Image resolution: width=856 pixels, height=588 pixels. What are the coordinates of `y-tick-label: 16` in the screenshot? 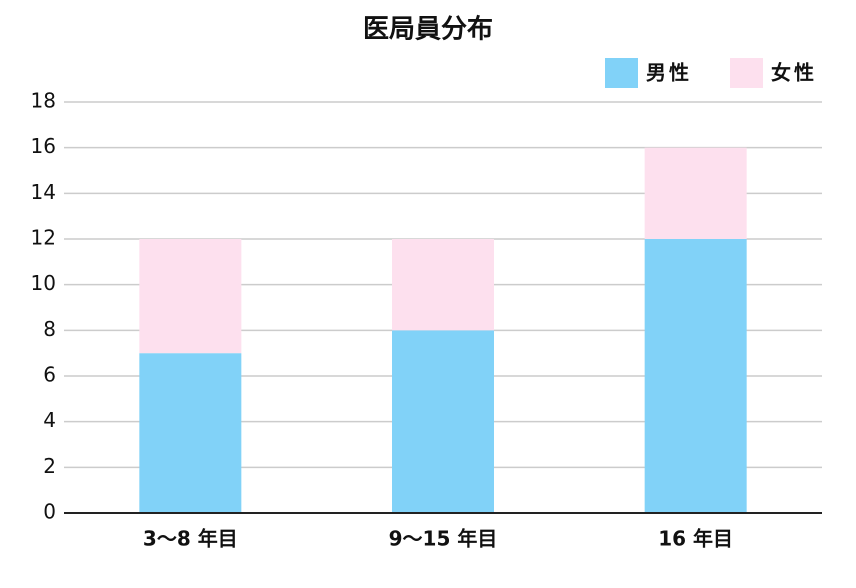 It's located at (43, 146).